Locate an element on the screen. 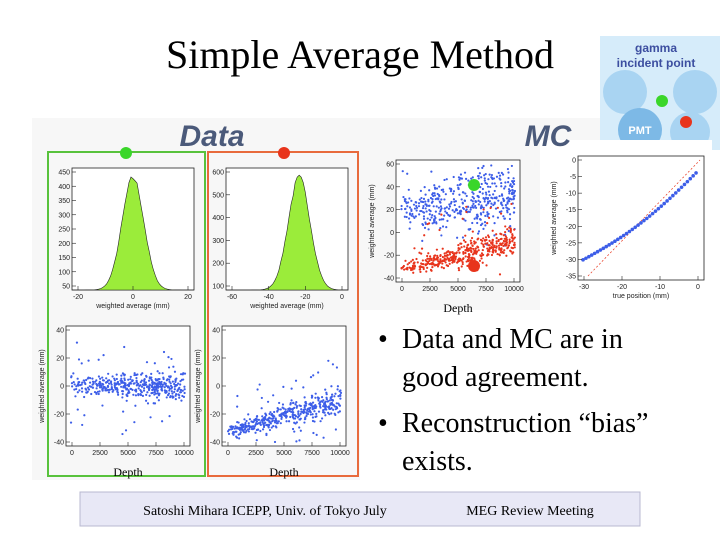  y-tick-label: -10 is located at coordinates (571, 194).